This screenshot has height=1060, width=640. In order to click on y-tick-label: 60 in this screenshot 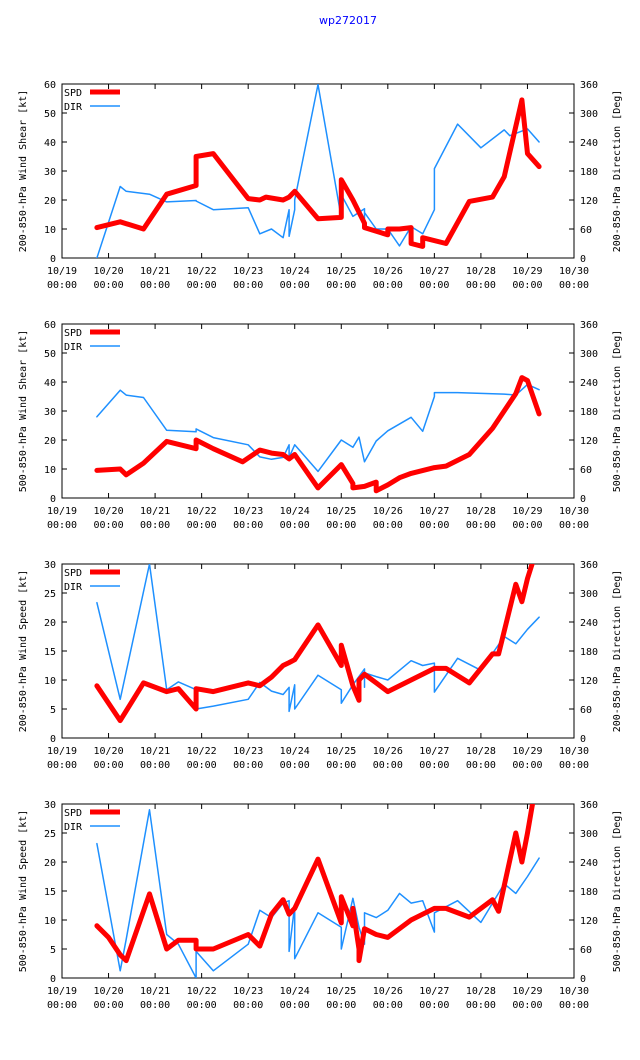, I will do `click(50, 85)`.